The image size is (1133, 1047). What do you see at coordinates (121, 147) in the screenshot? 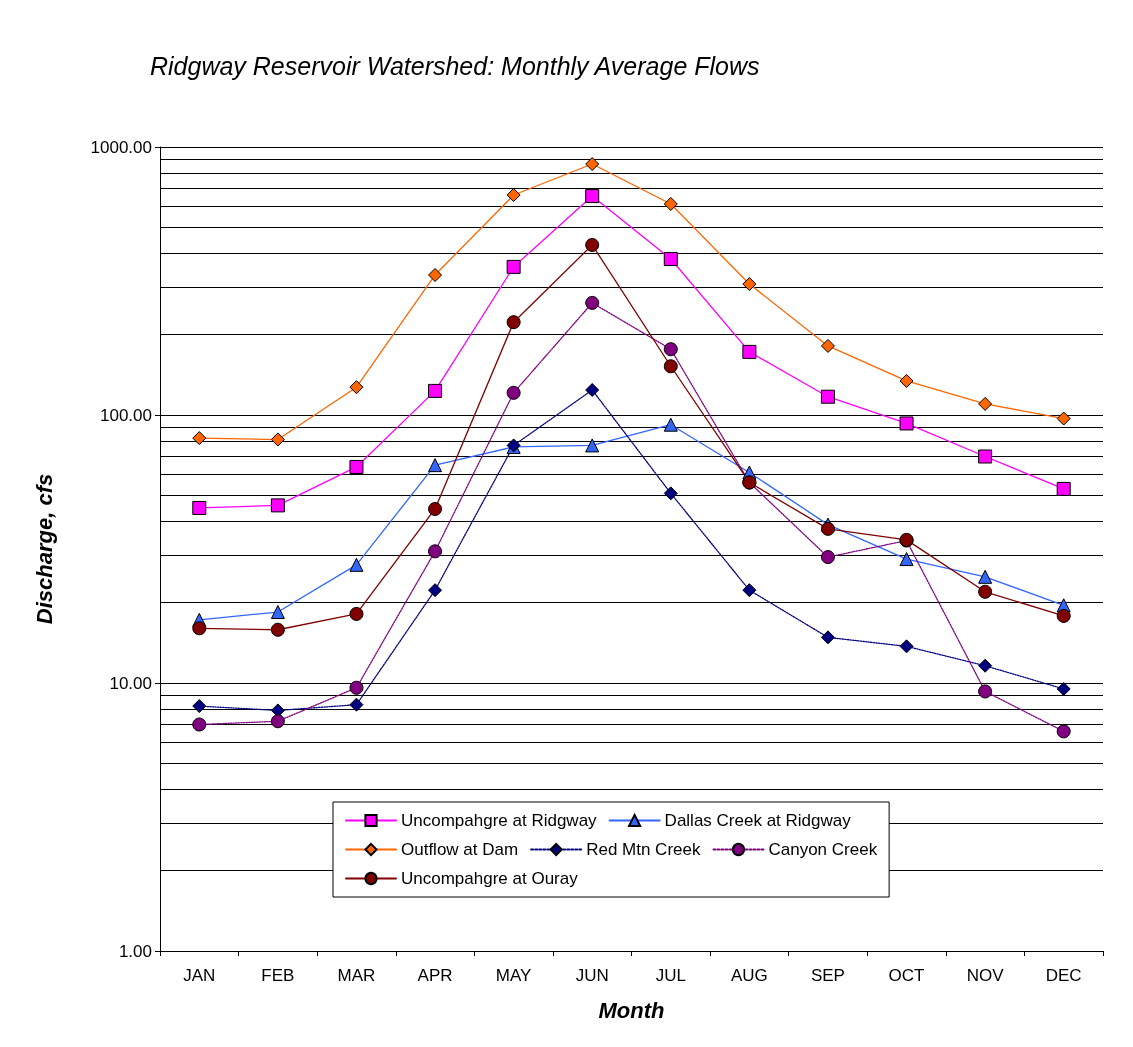
I see `y-tick-label: 1000.00` at bounding box center [121, 147].